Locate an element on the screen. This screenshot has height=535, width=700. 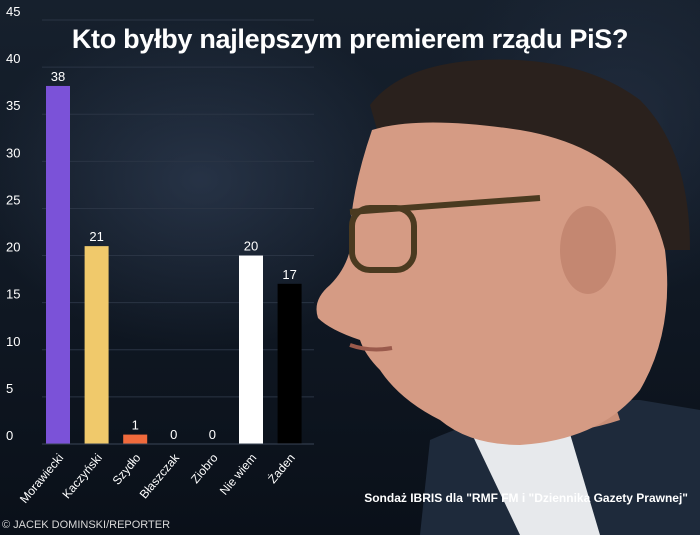
glasses-lens is located at coordinates (383, 239).